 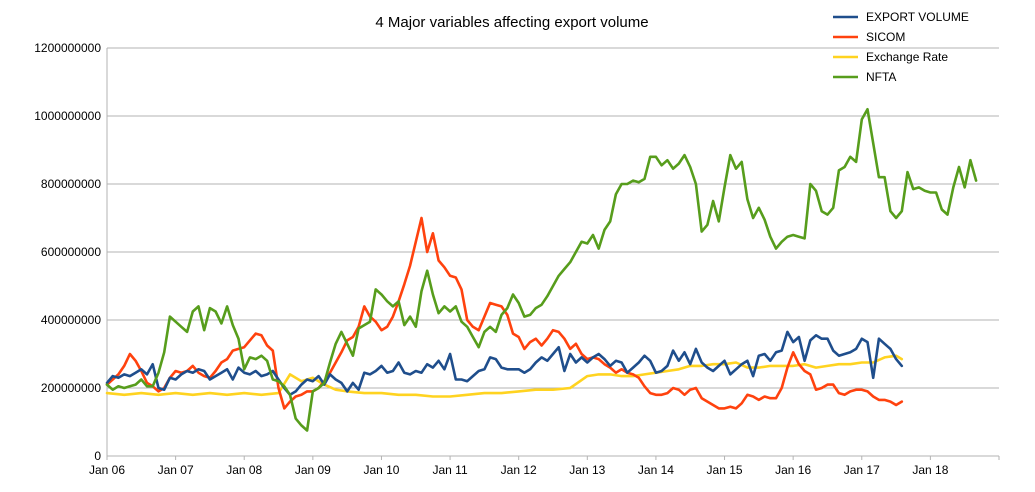 I want to click on x-tick-label: Jan 06, so click(x=107, y=470).